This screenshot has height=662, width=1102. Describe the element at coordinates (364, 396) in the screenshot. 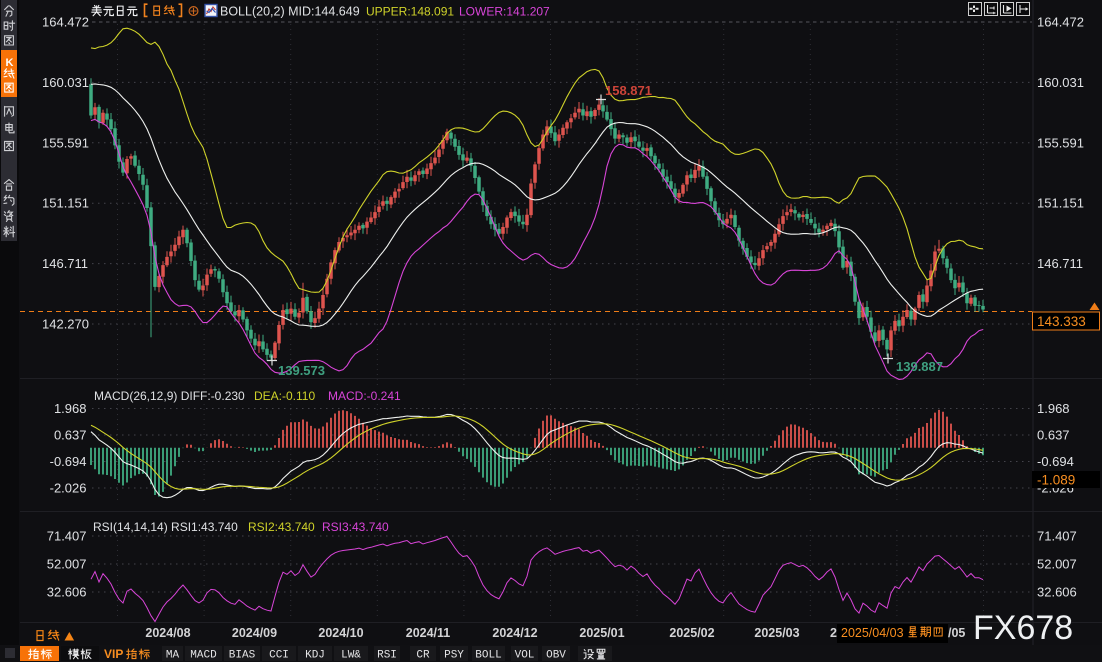

I see `svg-text: MACD:-0.241` at that location.